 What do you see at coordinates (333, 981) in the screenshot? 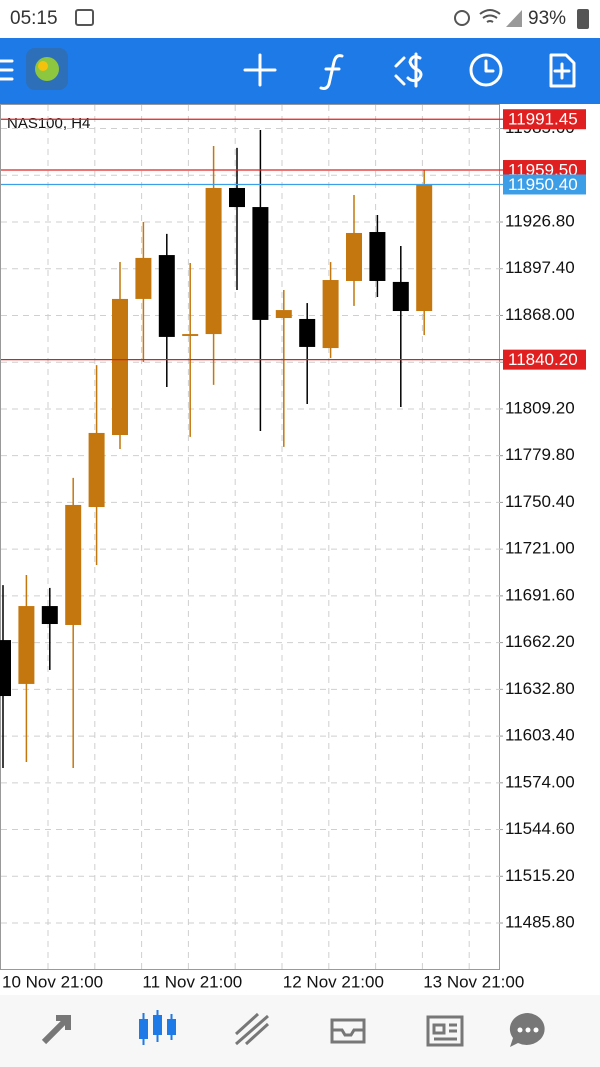
I see `x-tick-label: 12 Nov 21:00` at bounding box center [333, 981].